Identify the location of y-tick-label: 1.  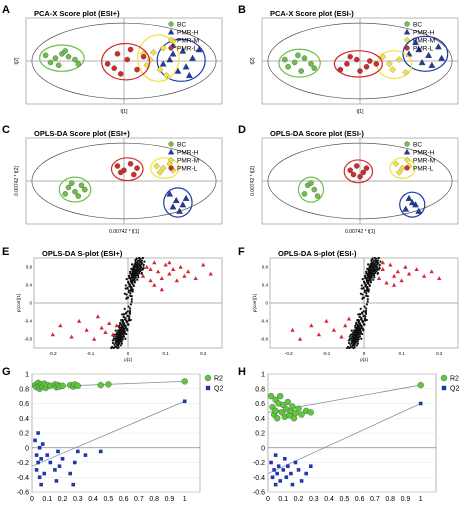
(263, 375).